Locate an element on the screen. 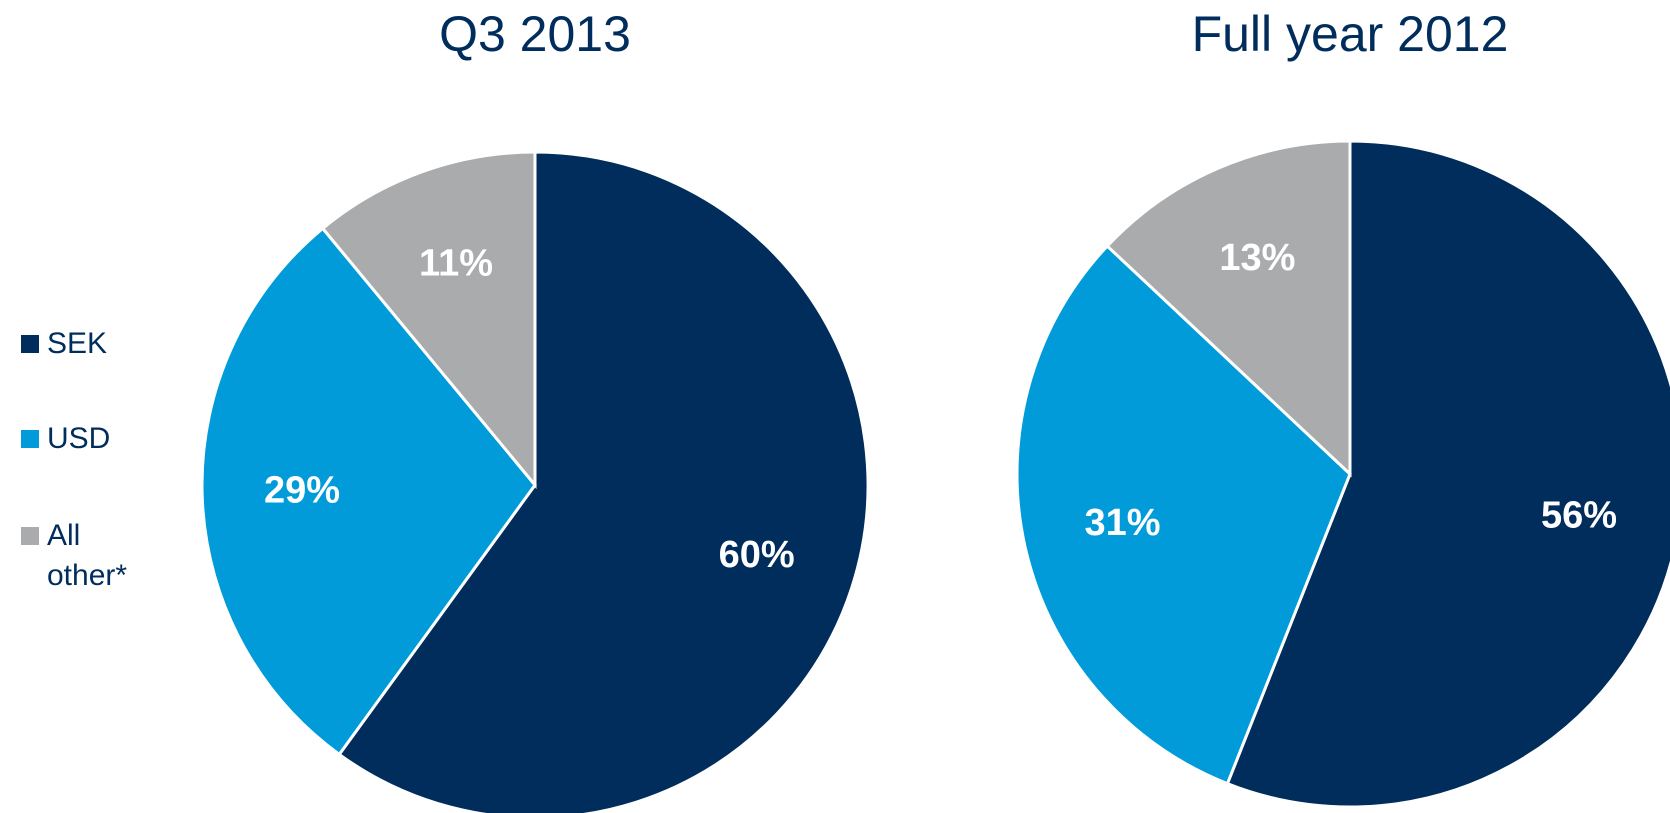  chart-title: Q3 2013 is located at coordinates (535, 34).